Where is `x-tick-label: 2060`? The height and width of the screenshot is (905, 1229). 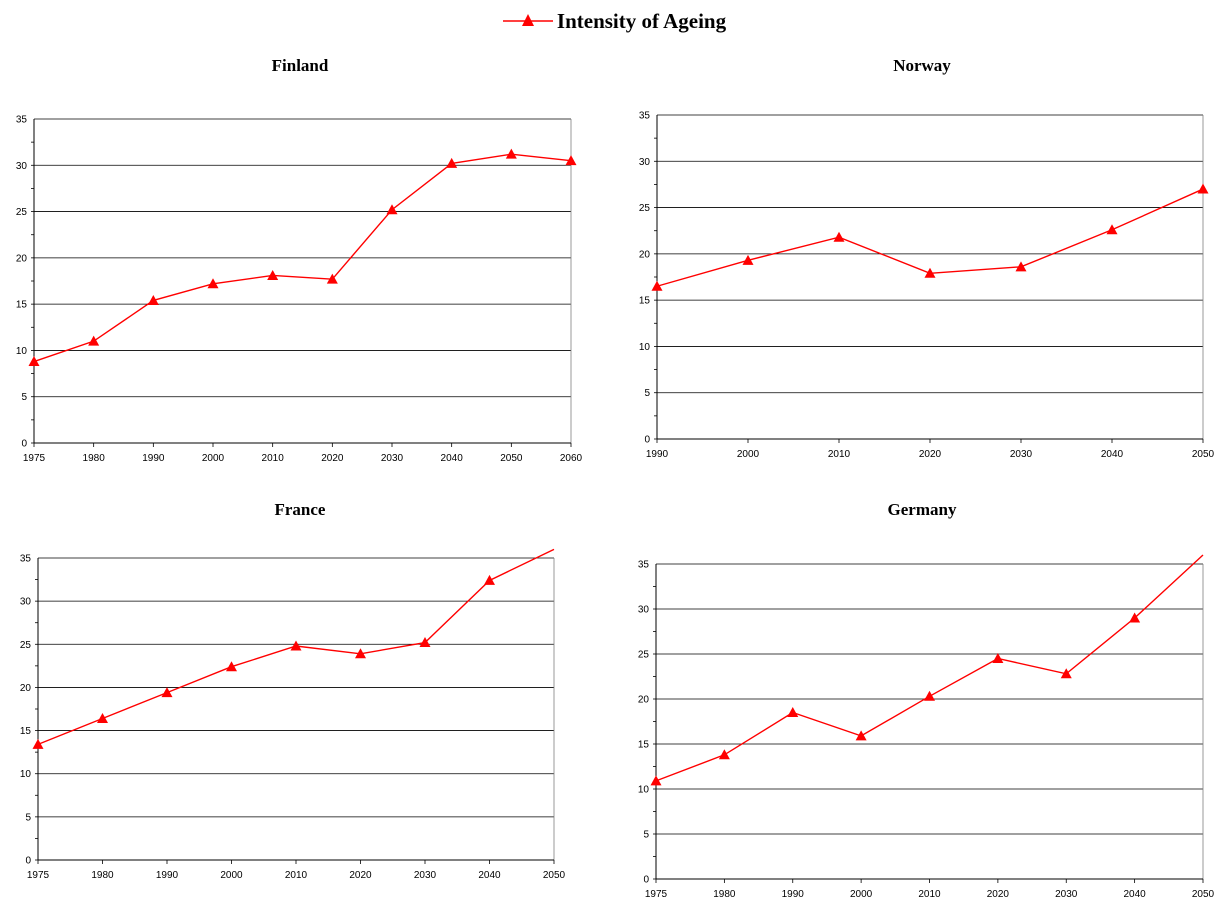 x-tick-label: 2060 is located at coordinates (571, 458).